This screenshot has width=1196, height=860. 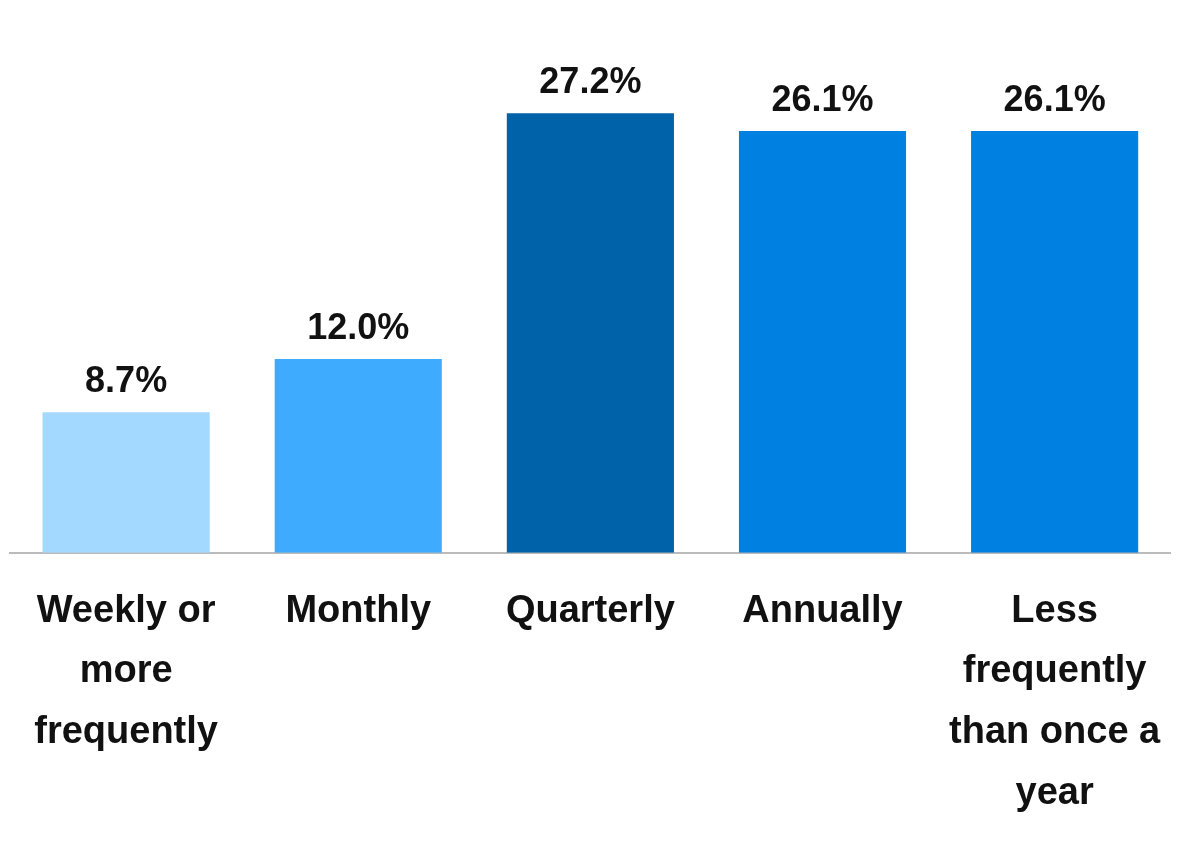 I want to click on x-tick-label: Quarterly, so click(x=590, y=608).